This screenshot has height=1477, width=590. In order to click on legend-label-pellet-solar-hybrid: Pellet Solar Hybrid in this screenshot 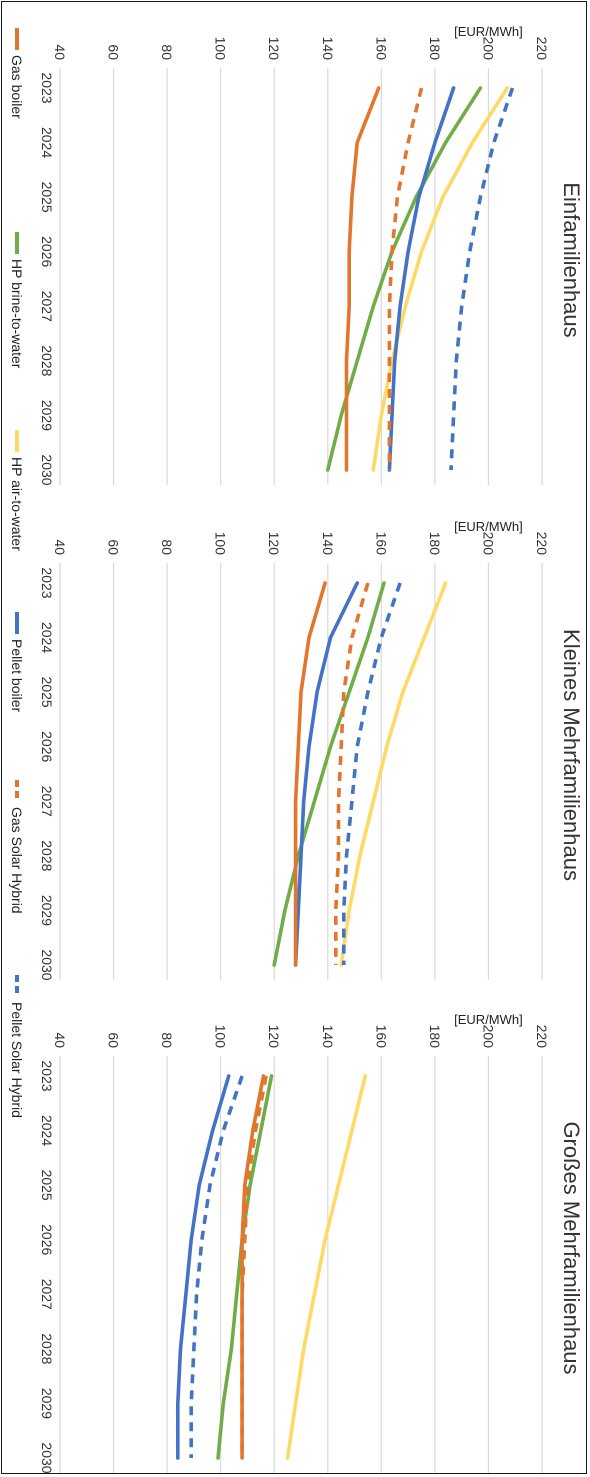, I will do `click(17, 1060)`.